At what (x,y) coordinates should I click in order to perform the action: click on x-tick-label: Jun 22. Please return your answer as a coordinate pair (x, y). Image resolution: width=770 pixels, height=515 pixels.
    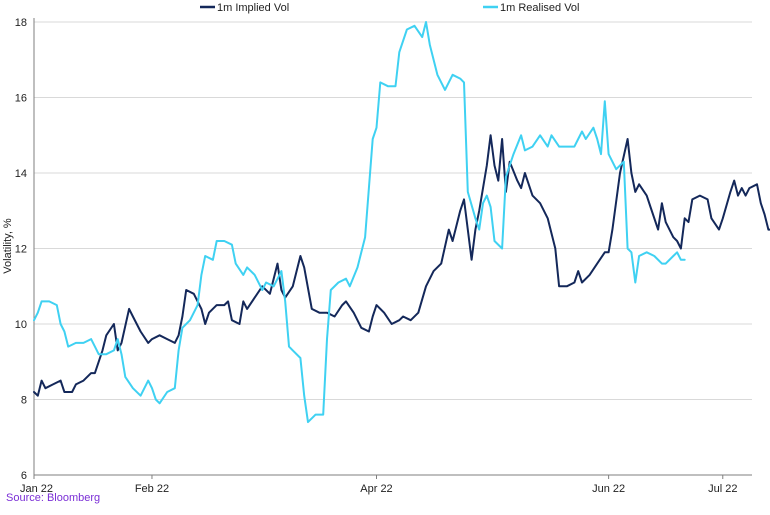
    Looking at the image, I should click on (608, 489).